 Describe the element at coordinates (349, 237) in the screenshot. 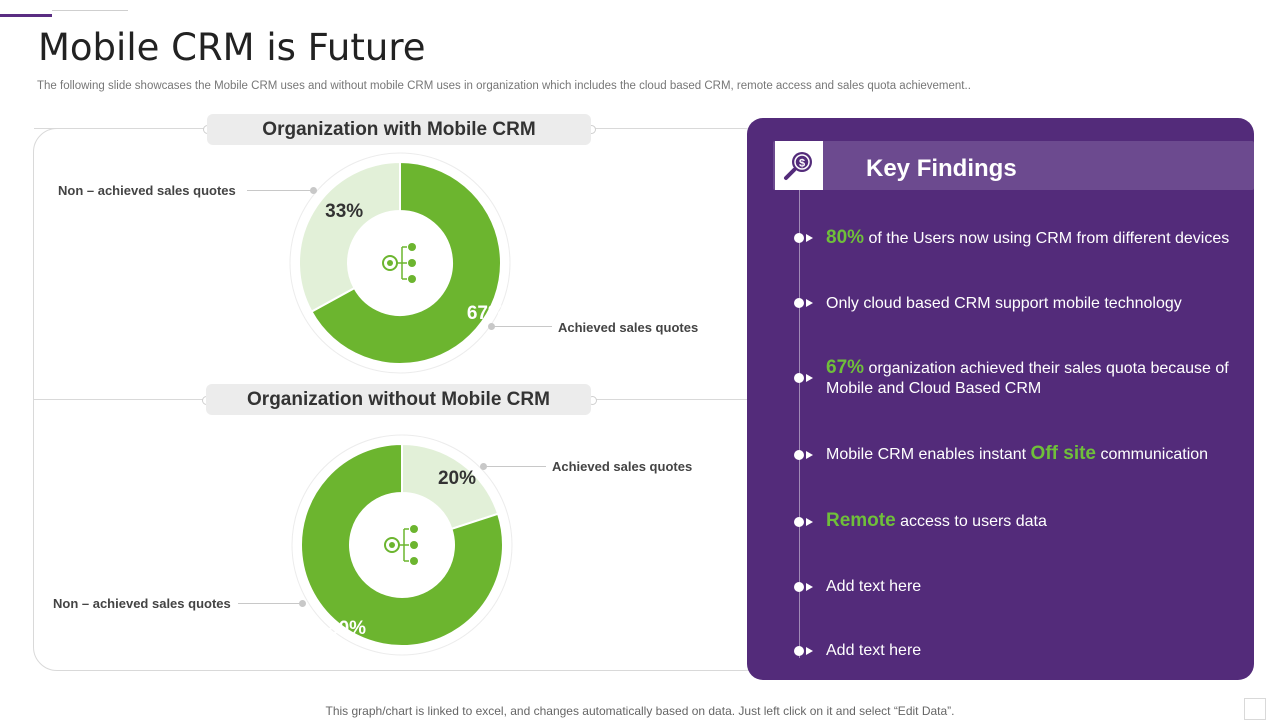

I see `chart1-slice-non-achieved` at that location.